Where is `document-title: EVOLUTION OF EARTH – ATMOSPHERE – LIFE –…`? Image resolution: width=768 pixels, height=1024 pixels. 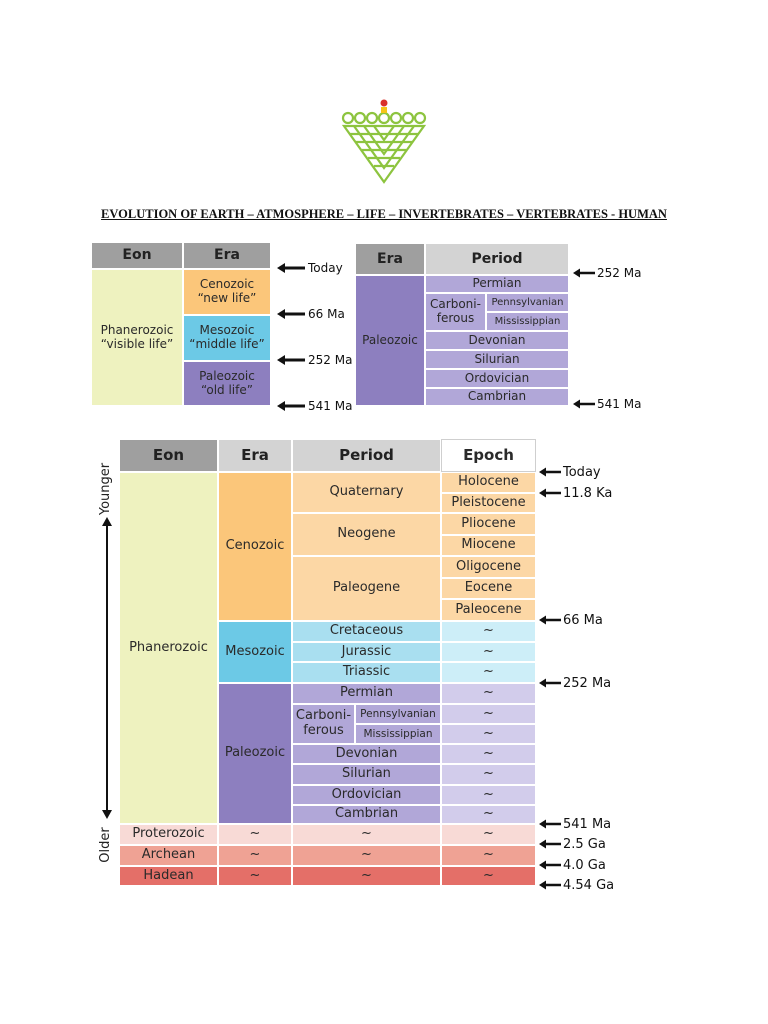
document-title: EVOLUTION OF EARTH – ATMOSPHERE – LIFE –… is located at coordinates (384, 214).